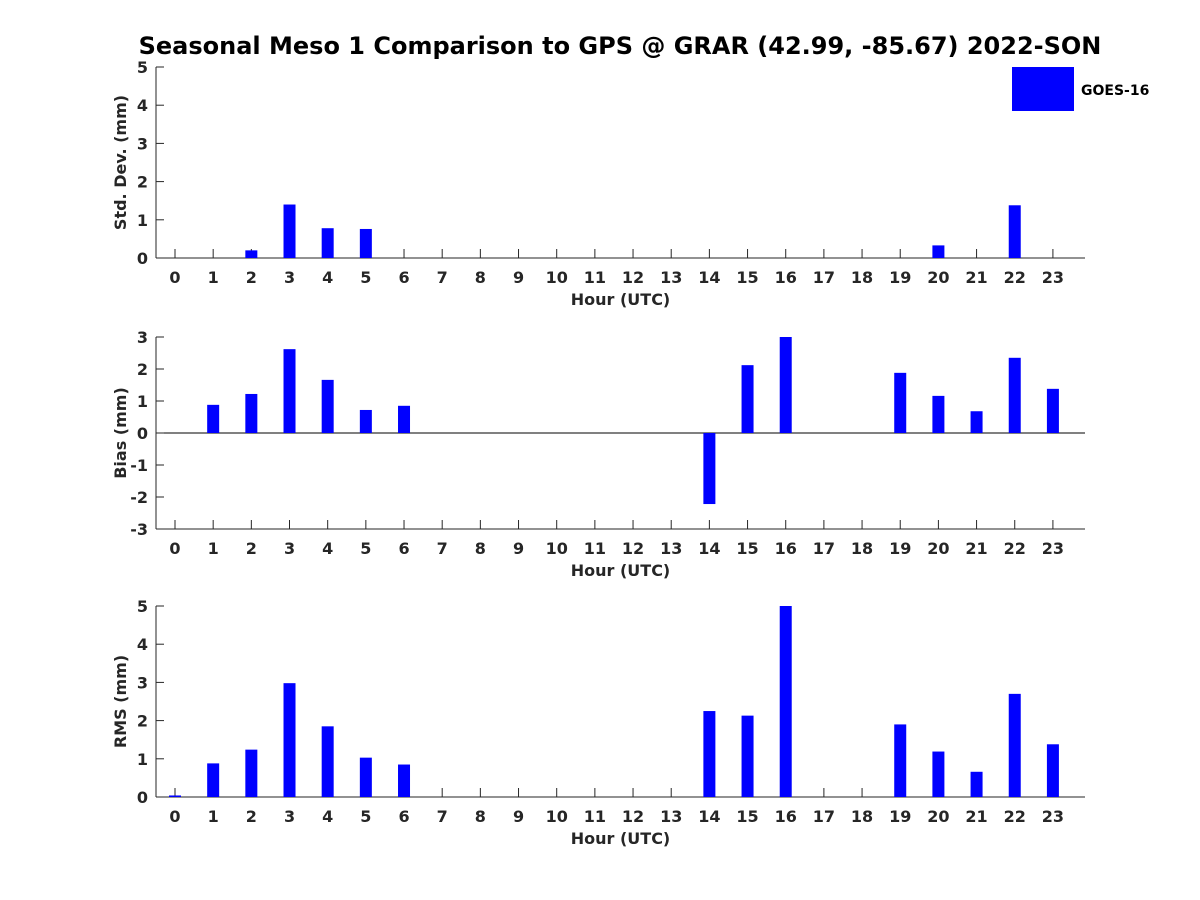  I want to click on undefined-x-tick-label: 6, so click(403, 816).